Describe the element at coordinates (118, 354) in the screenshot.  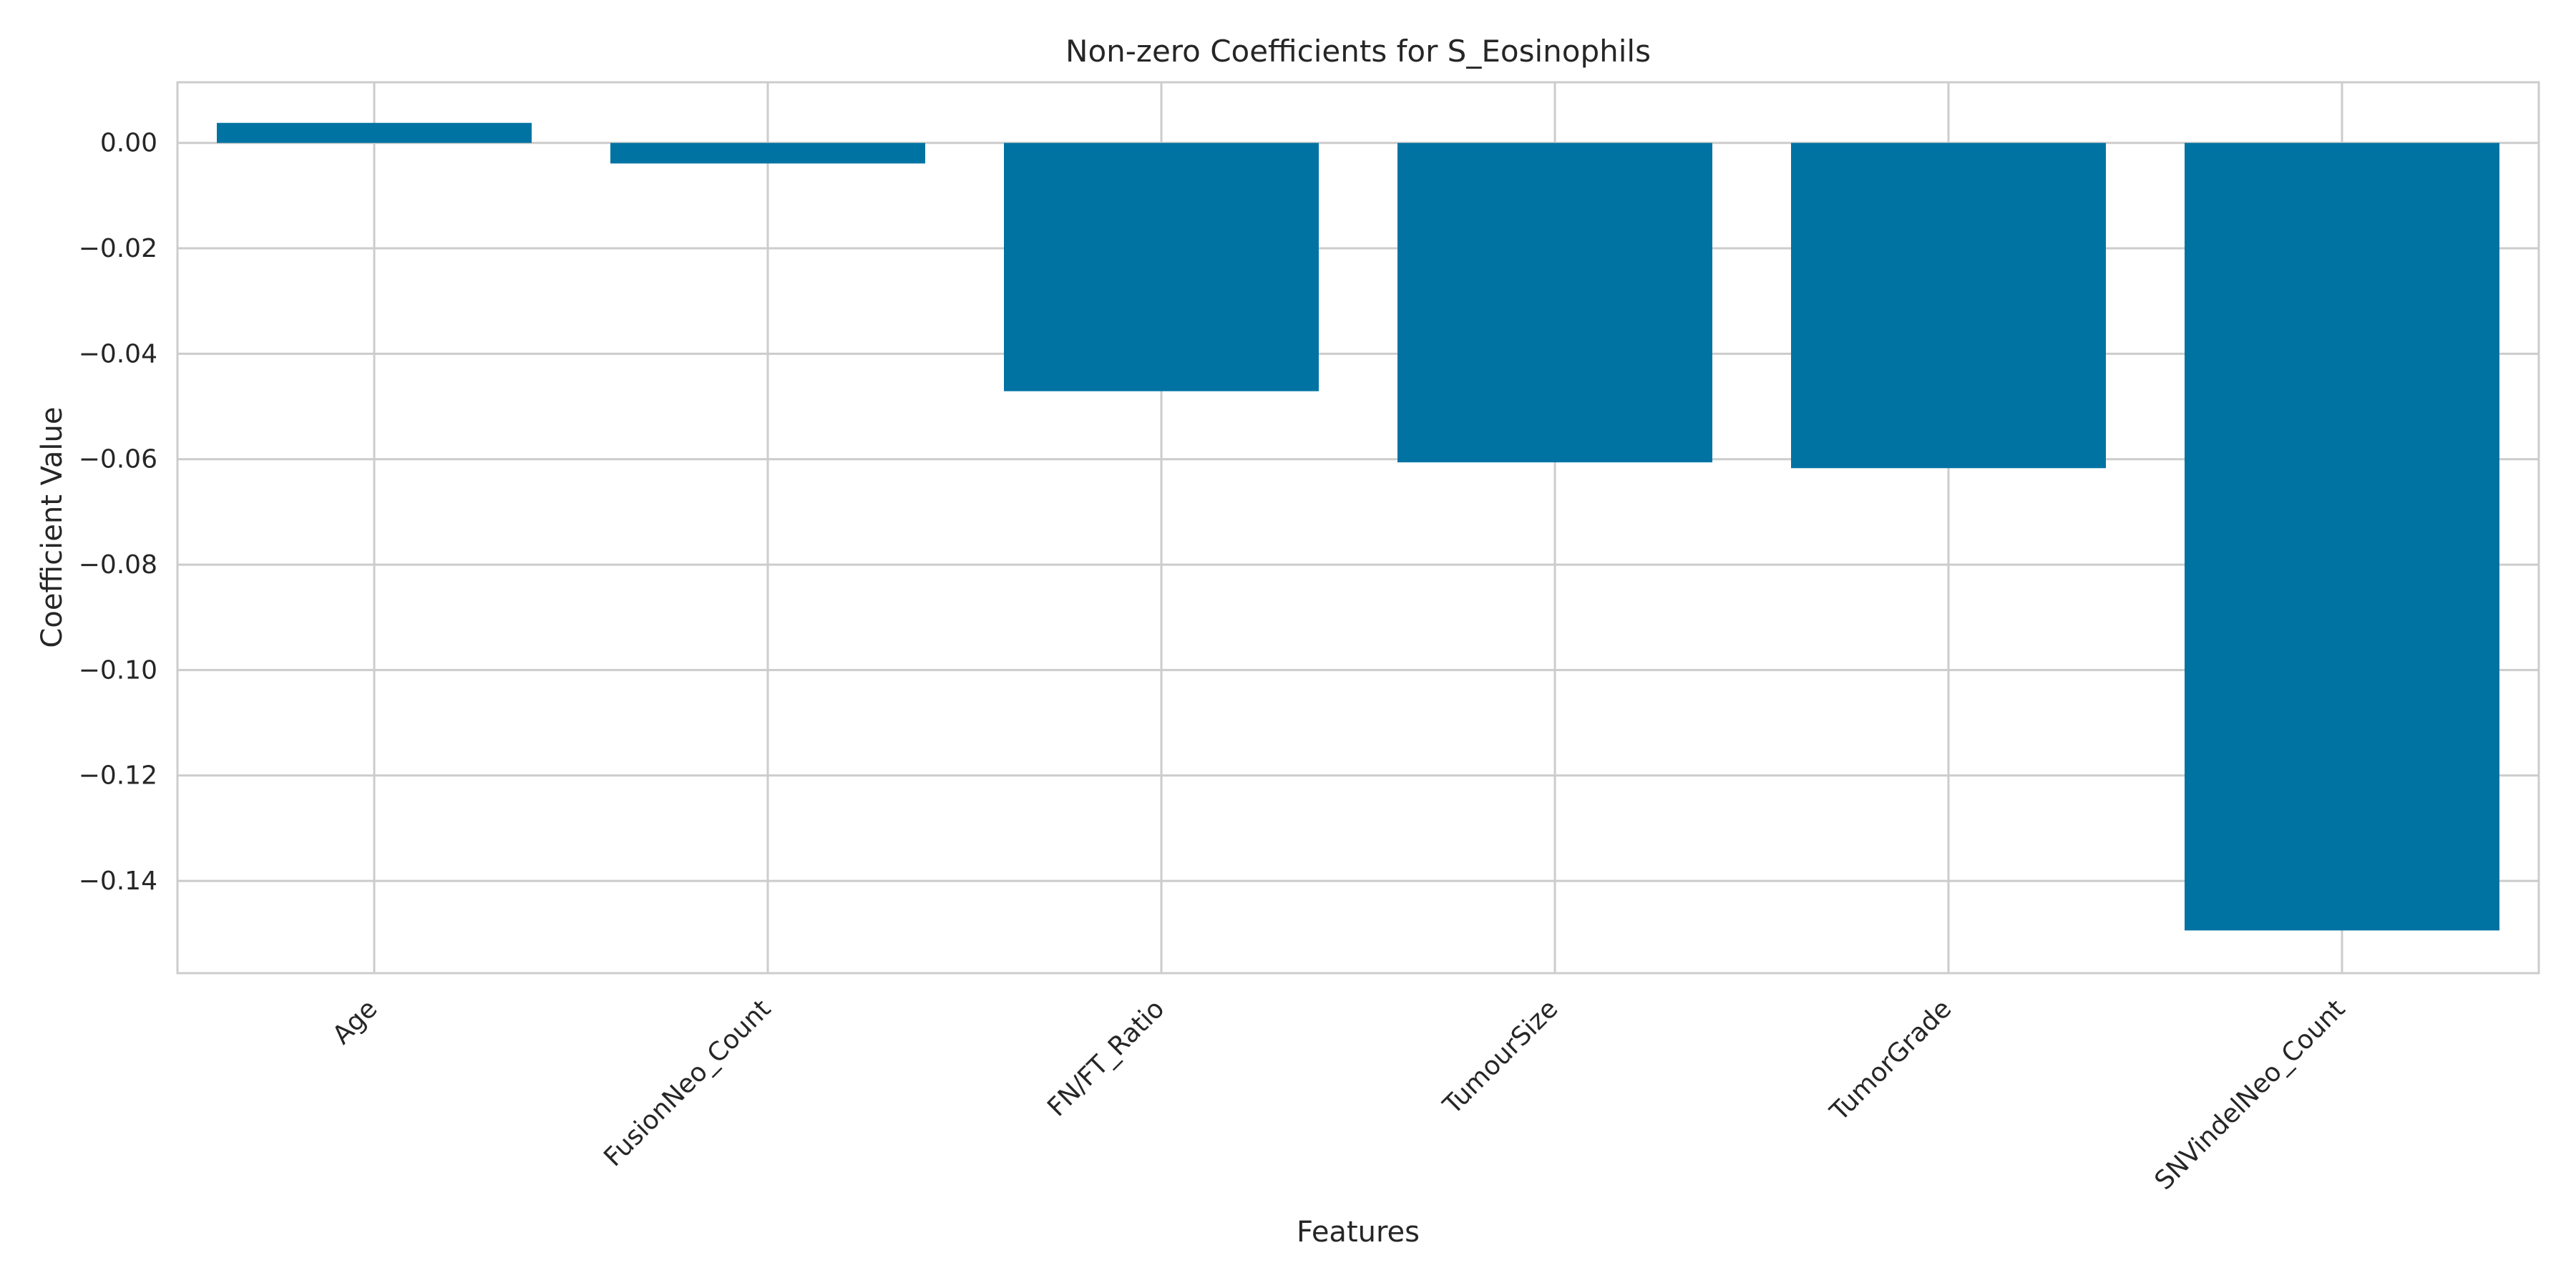
I see `y-tick-label: −0.04` at that location.